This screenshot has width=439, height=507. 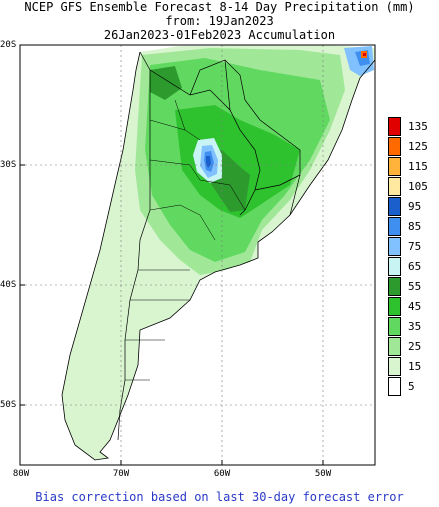 I want to click on legend-item-105: 105, so click(x=411, y=187).